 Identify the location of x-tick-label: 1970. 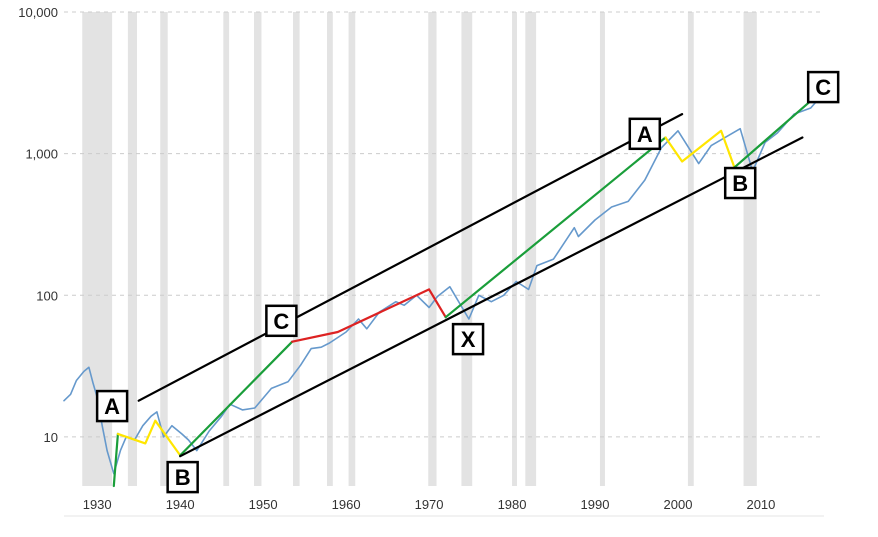
(429, 504).